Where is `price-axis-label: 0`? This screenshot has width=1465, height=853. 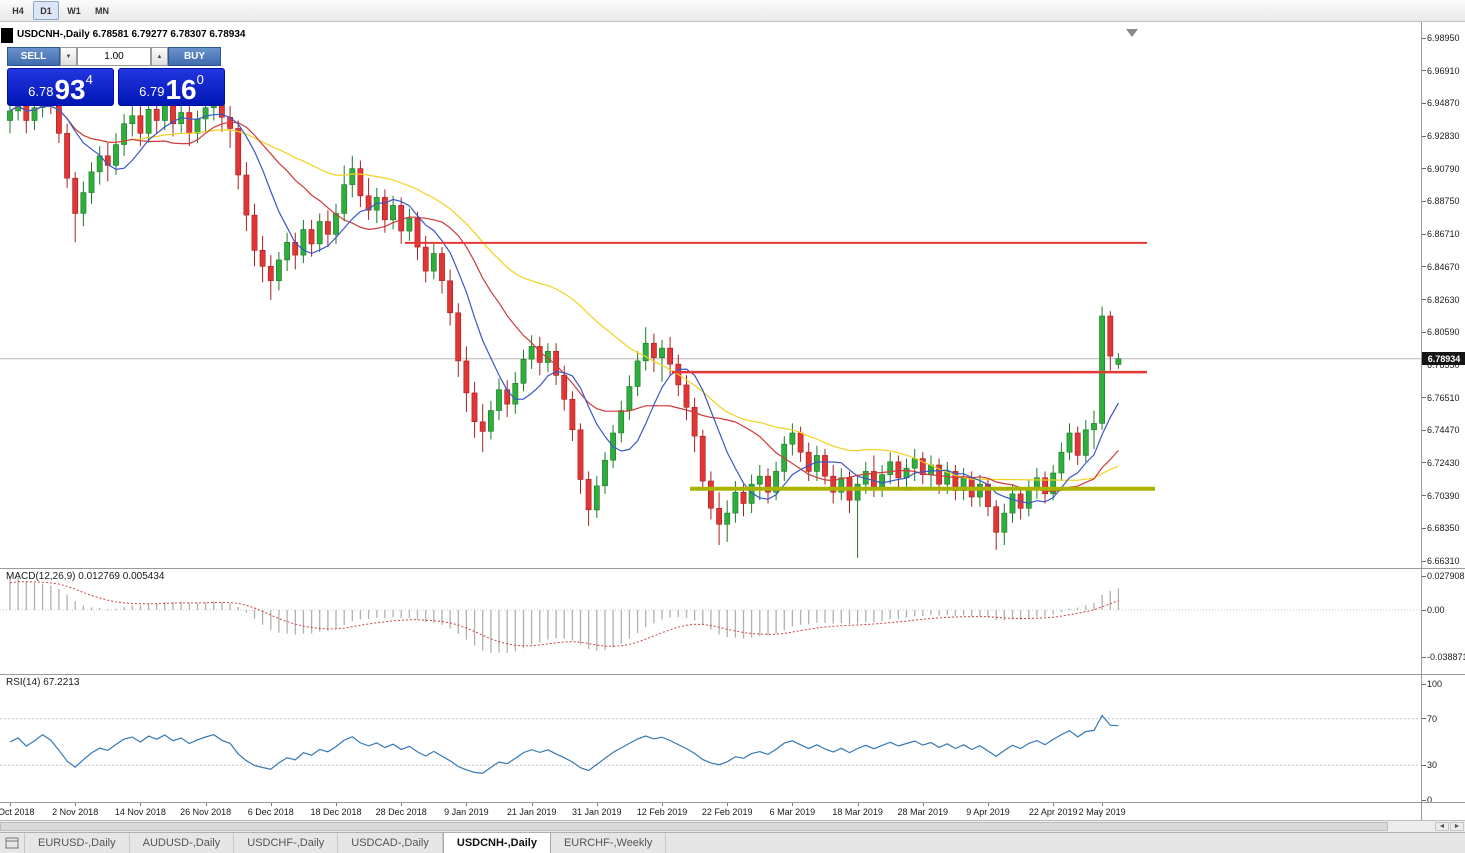
price-axis-label: 0 is located at coordinates (1430, 800).